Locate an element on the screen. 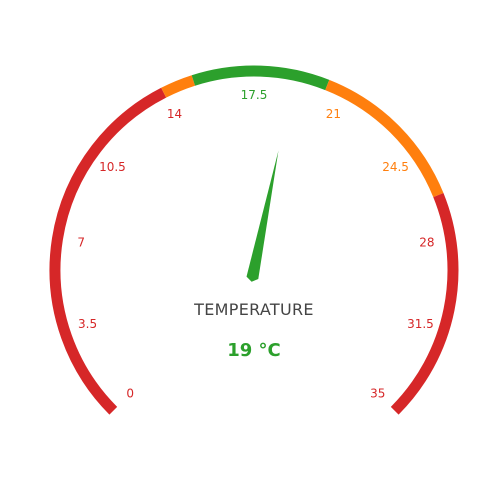 The height and width of the screenshot is (500, 500). tick-label: 3.5 is located at coordinates (87, 324).